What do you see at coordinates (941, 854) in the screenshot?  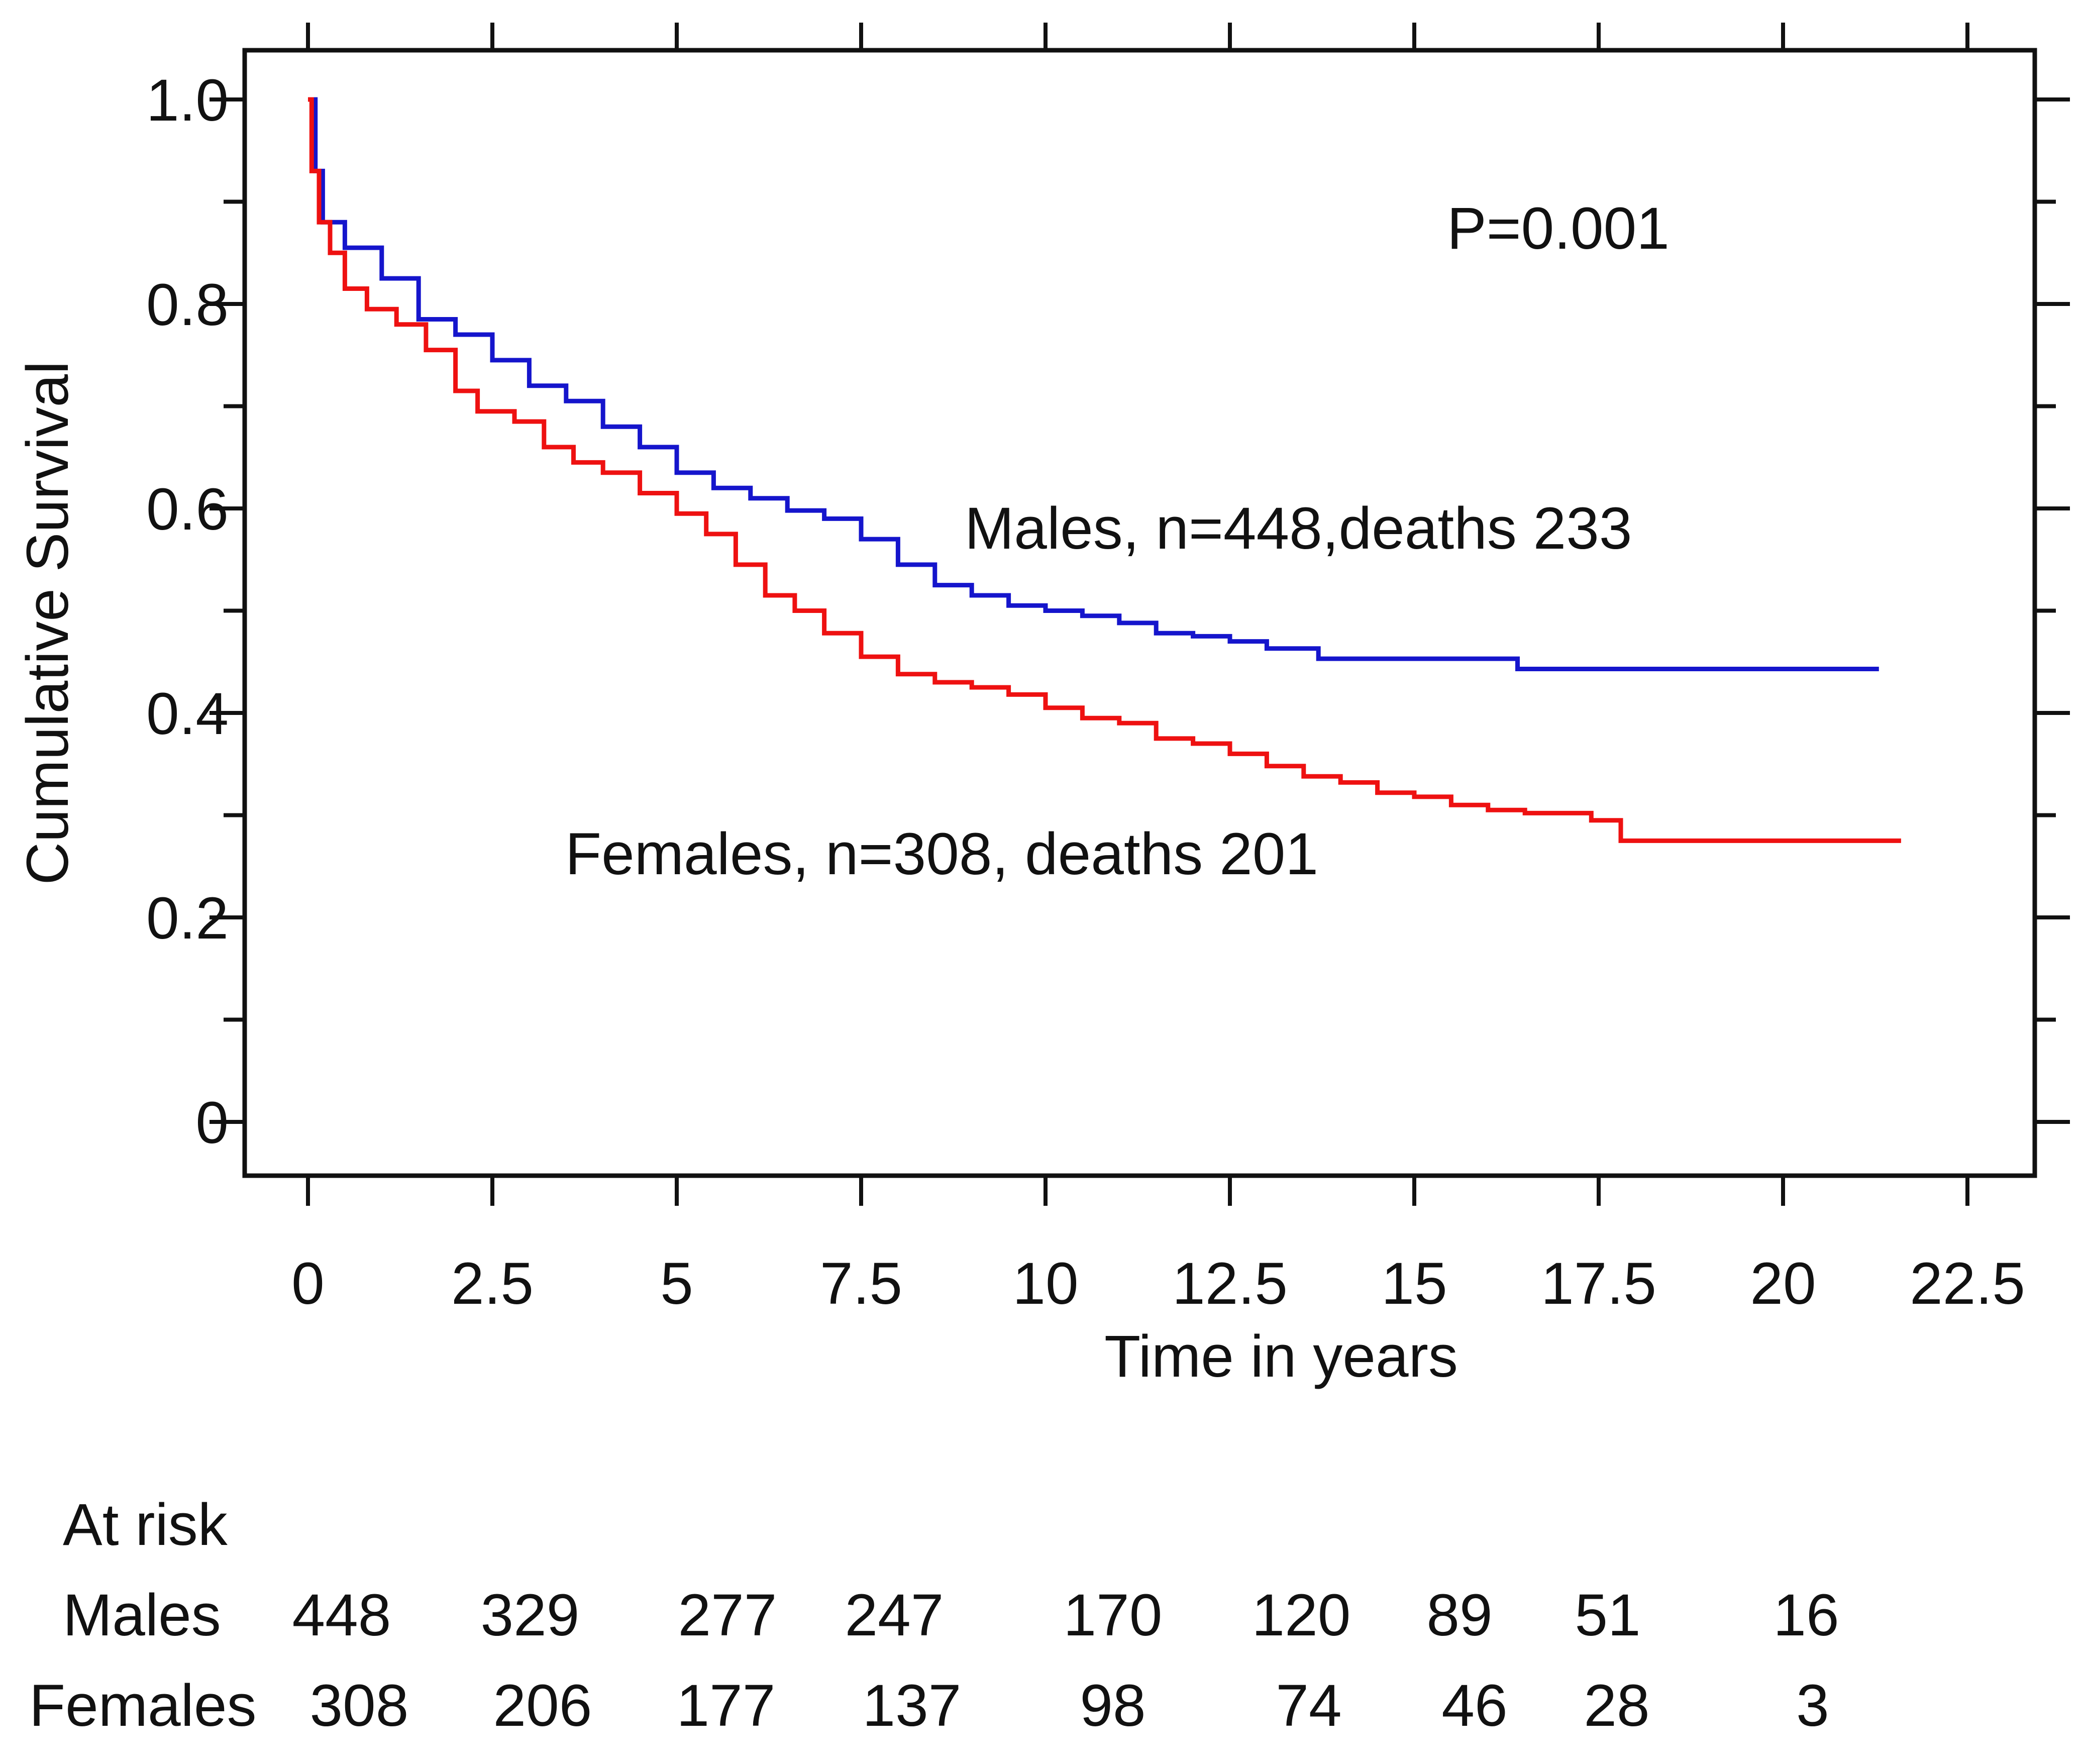 I see `females-series-annotation: Females, n=308, deaths 201` at bounding box center [941, 854].